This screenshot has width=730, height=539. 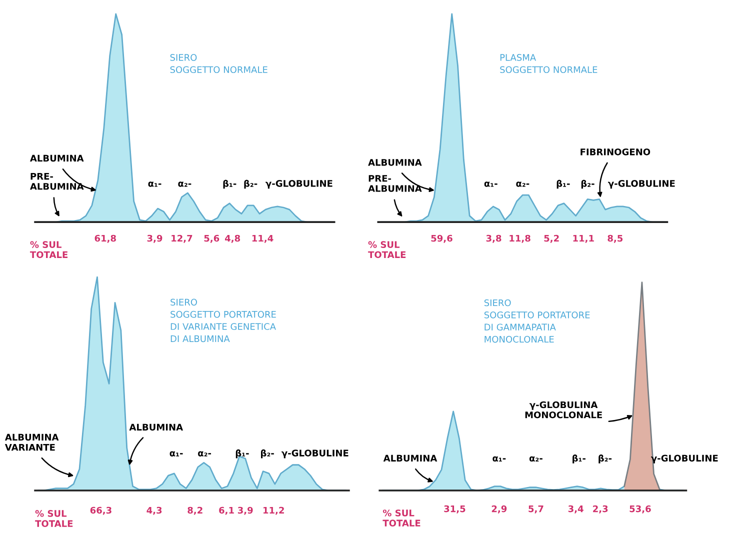 What do you see at coordinates (226, 510) in the screenshot?
I see `text: 6,1` at bounding box center [226, 510].